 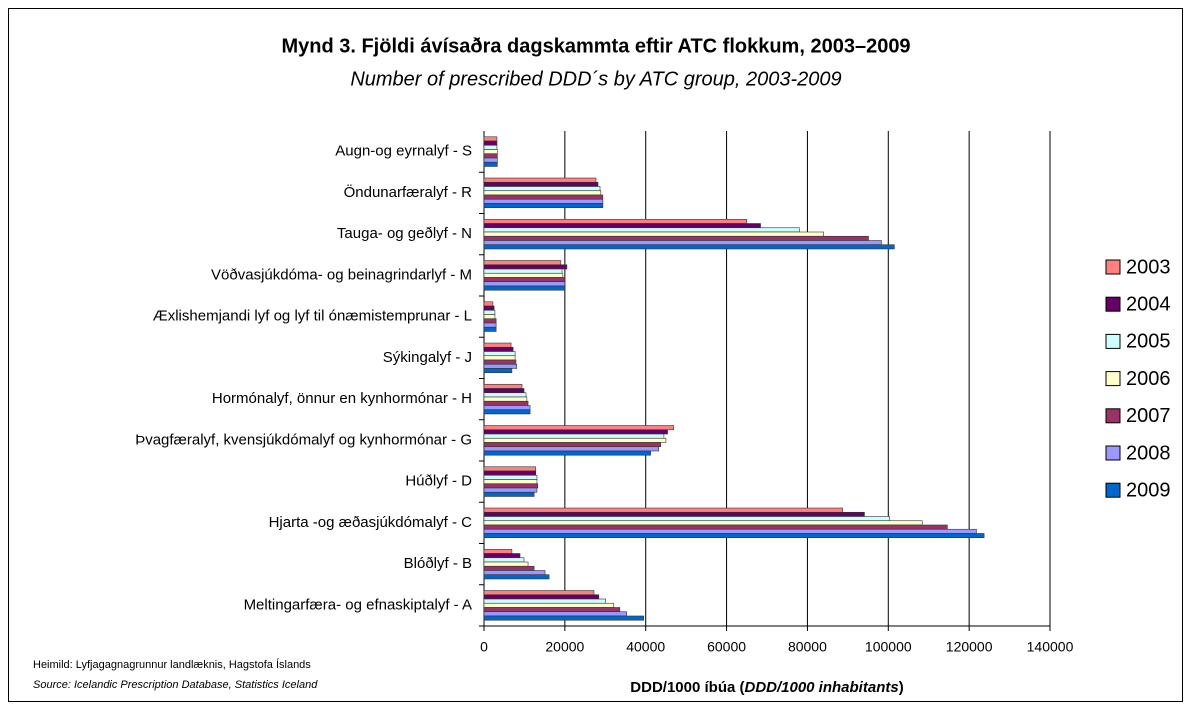 What do you see at coordinates (1148, 304) in the screenshot?
I see `legend-label: 2004` at bounding box center [1148, 304].